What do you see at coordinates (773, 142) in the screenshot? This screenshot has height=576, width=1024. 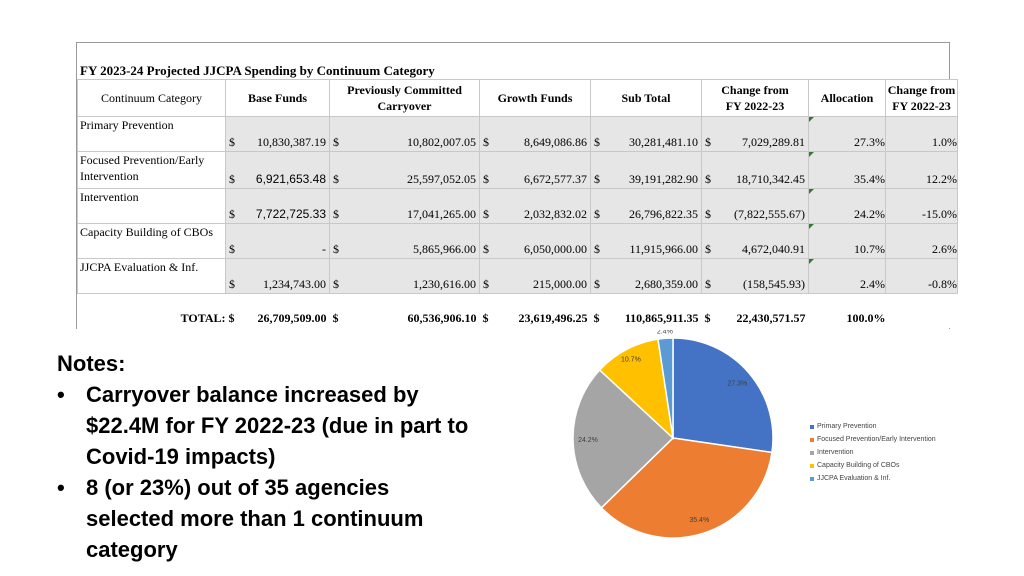 I see `cell-value: 7,029,289.81` at bounding box center [773, 142].